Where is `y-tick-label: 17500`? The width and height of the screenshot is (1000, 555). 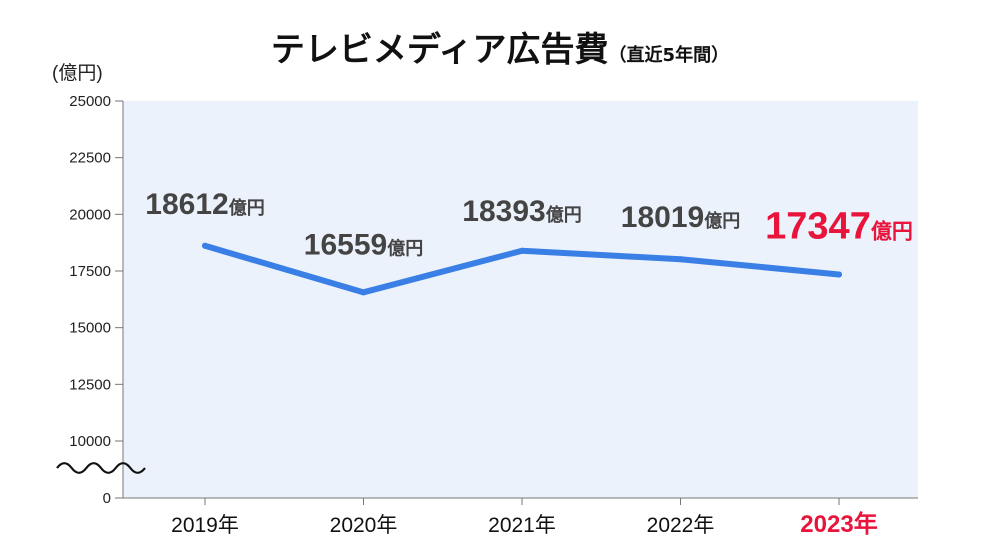 y-tick-label: 17500 is located at coordinates (90, 271).